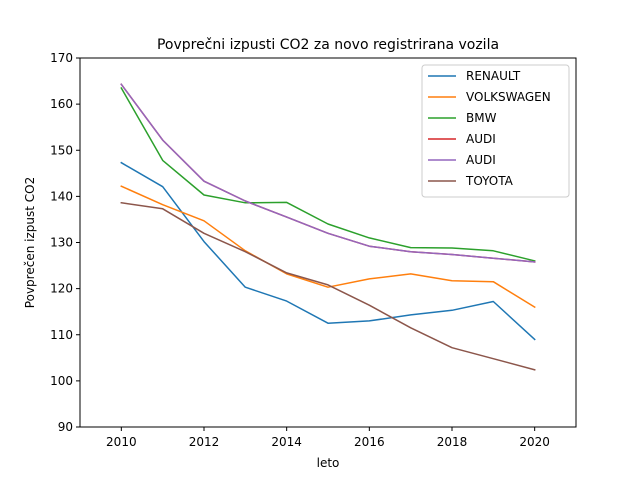  What do you see at coordinates (61, 335) in the screenshot?
I see `y-tick-label: 110` at bounding box center [61, 335].